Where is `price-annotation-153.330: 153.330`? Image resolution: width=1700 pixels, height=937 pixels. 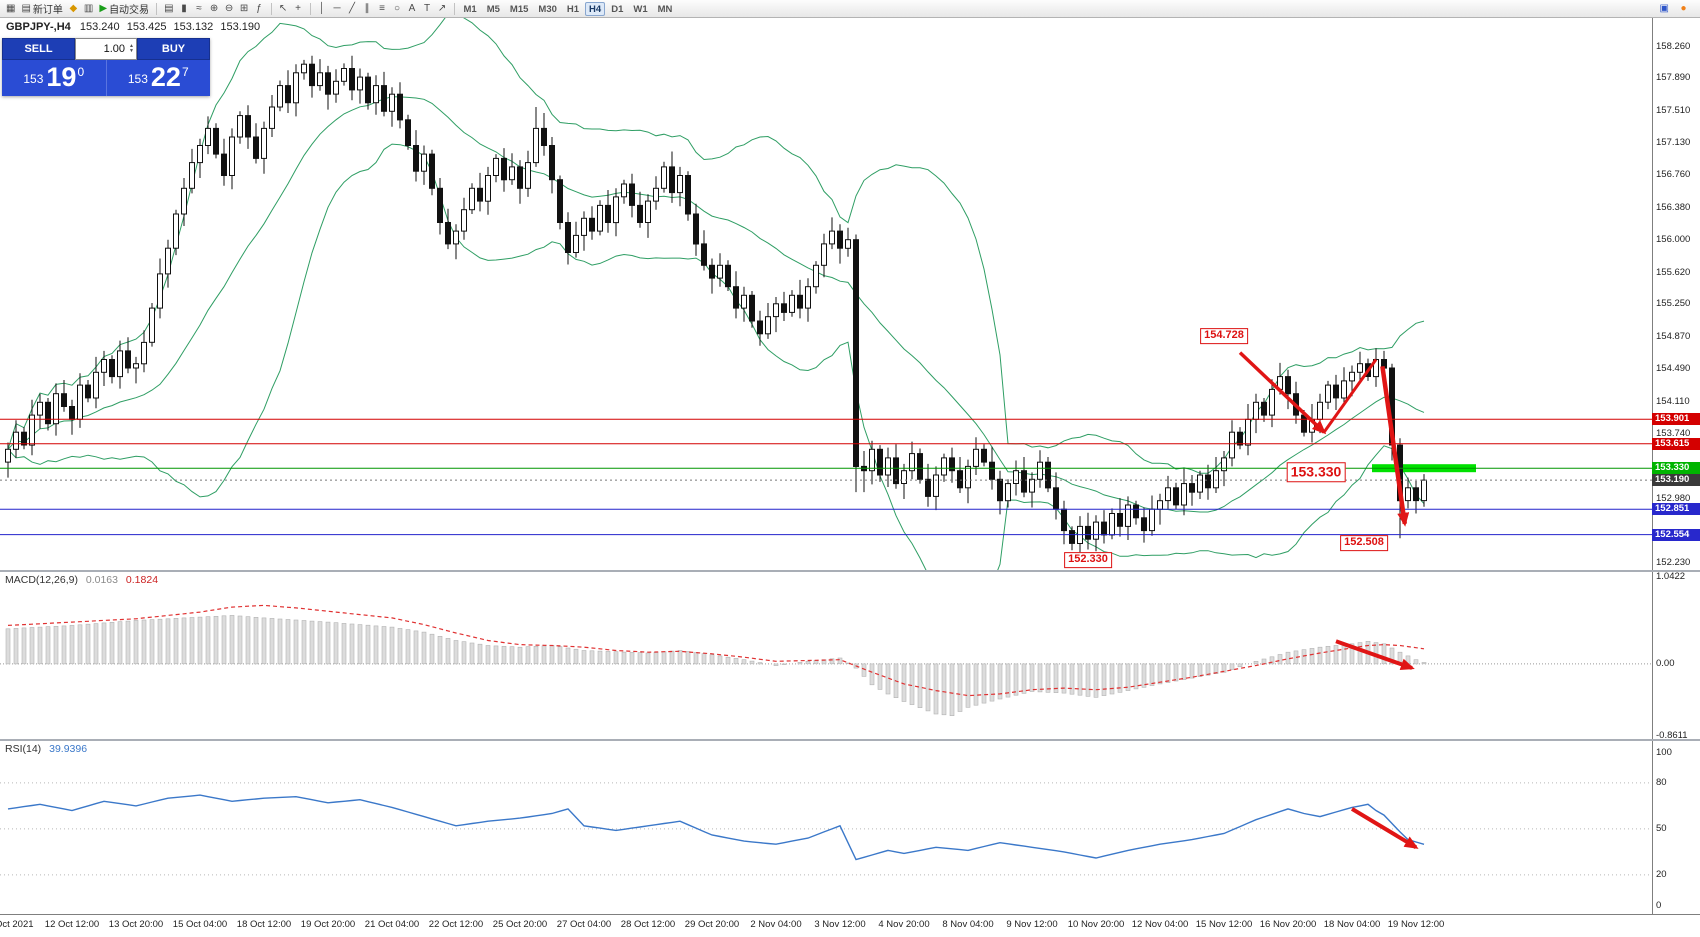 price-annotation-153.330: 153.330 is located at coordinates (1316, 472).